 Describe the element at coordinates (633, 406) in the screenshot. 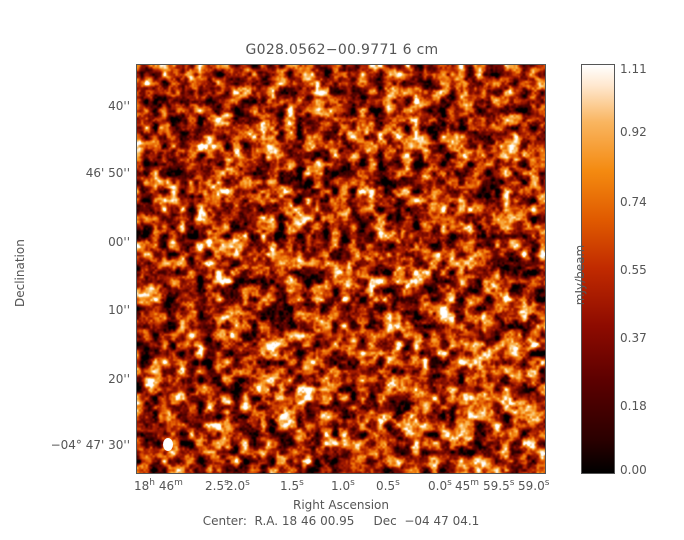

I see `colorbar-tick: 0.18` at that location.